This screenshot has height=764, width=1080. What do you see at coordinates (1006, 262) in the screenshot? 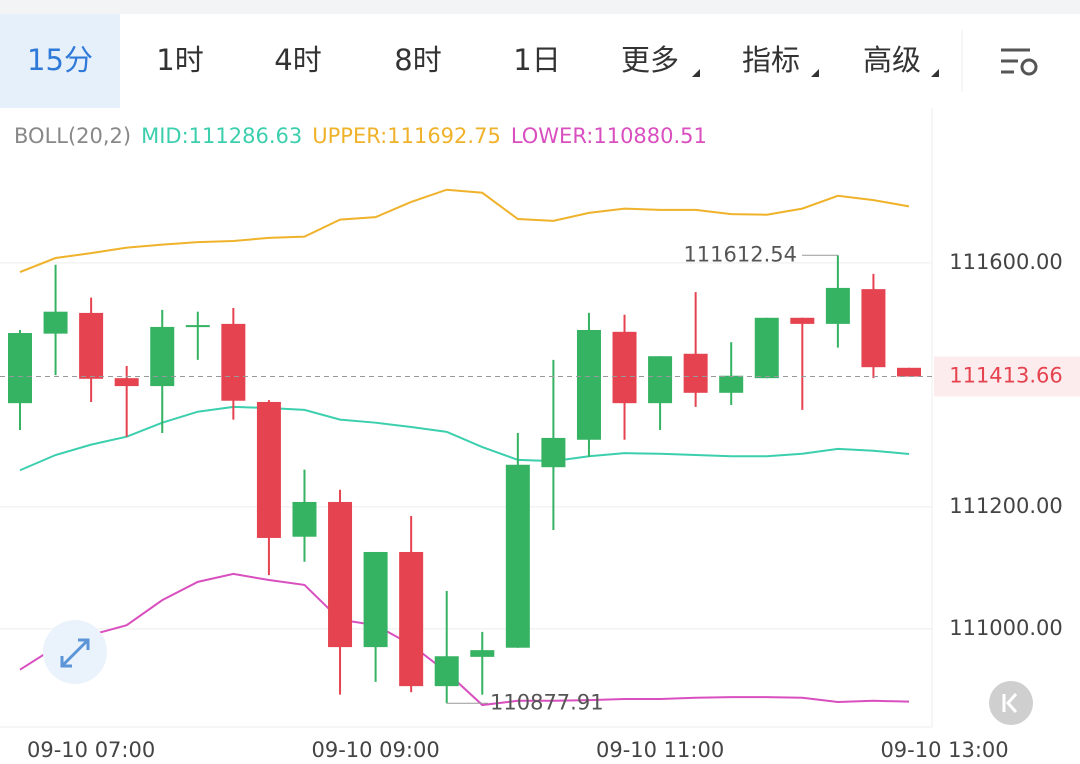
I see `y-tick-label: 111600.00` at bounding box center [1006, 262].